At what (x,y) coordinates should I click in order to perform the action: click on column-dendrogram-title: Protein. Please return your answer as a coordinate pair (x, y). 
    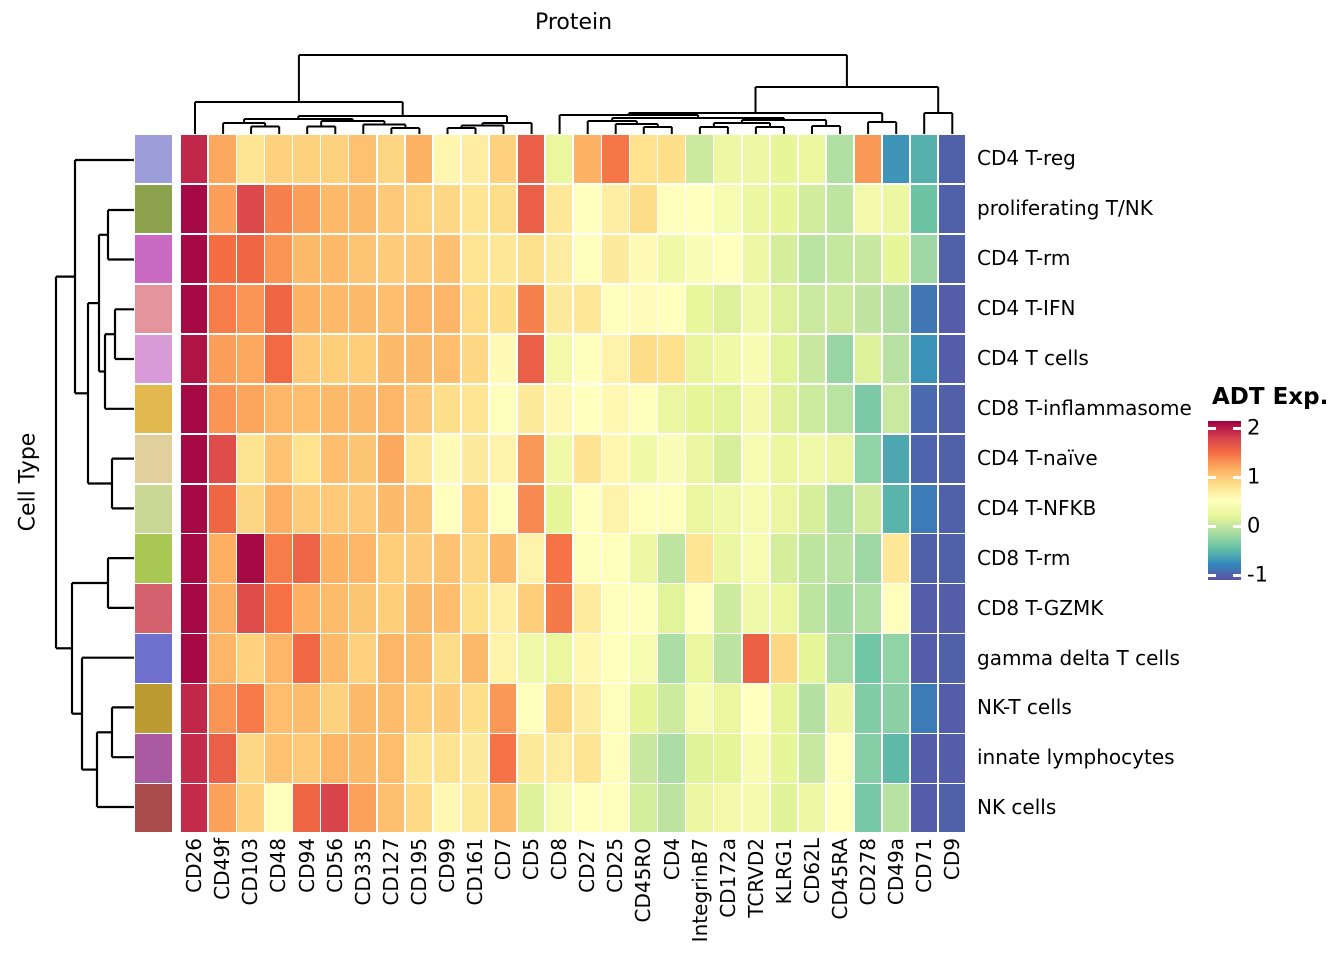
    Looking at the image, I should click on (573, 22).